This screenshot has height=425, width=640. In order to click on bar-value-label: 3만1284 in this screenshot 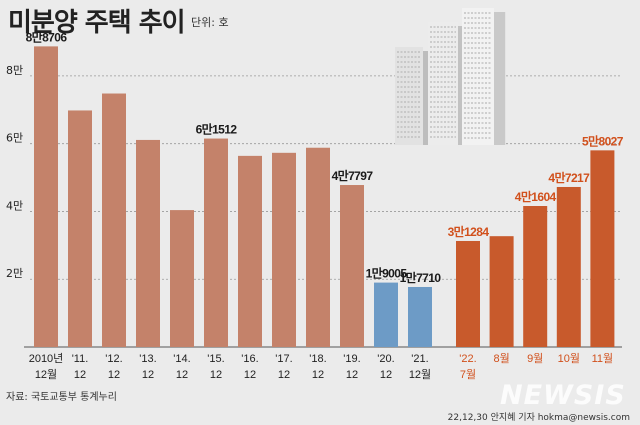, I will do `click(469, 231)`.